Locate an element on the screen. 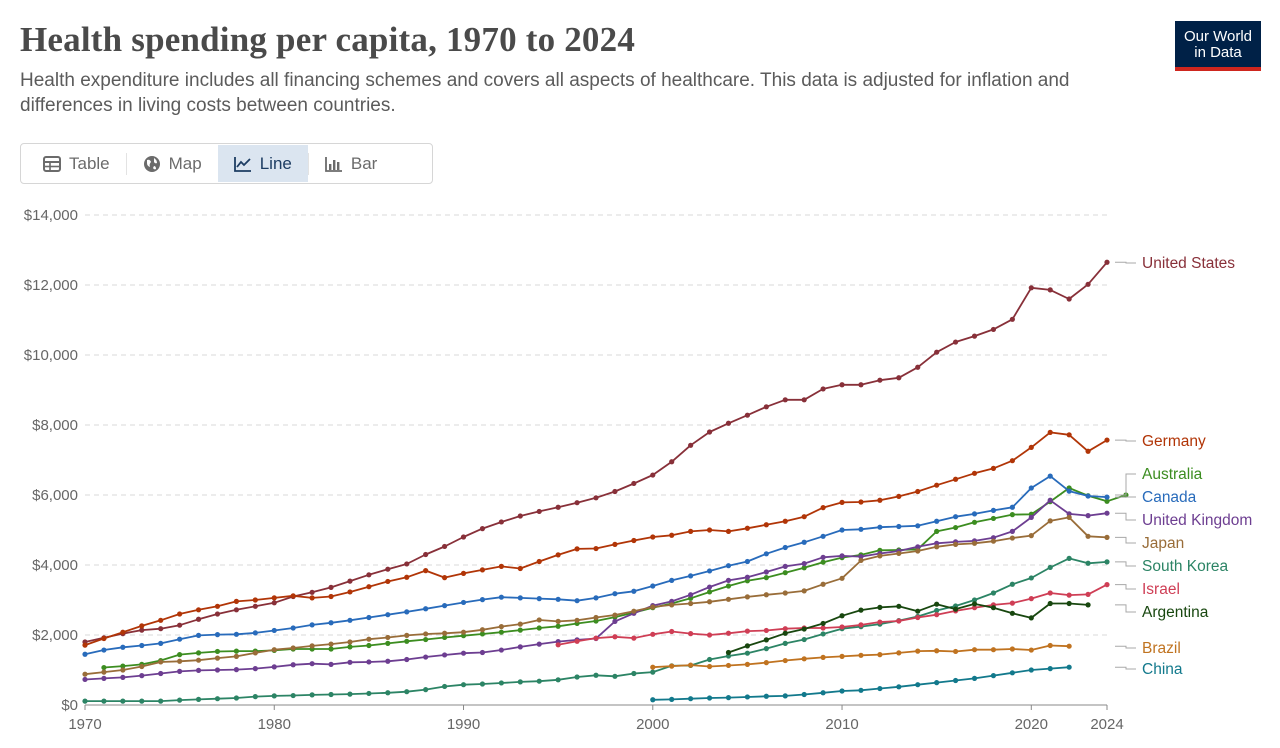 The height and width of the screenshot is (748, 1280). y-tick-label: $12,000 is located at coordinates (51, 285).